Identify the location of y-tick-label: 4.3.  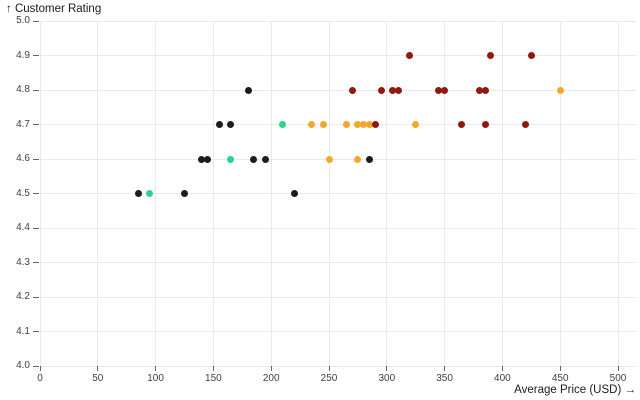
(23, 262).